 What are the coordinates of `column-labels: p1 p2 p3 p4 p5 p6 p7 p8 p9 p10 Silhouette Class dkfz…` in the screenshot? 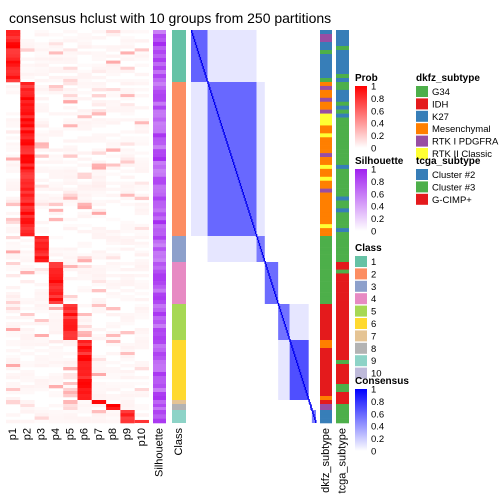 It's located at (177, 461).